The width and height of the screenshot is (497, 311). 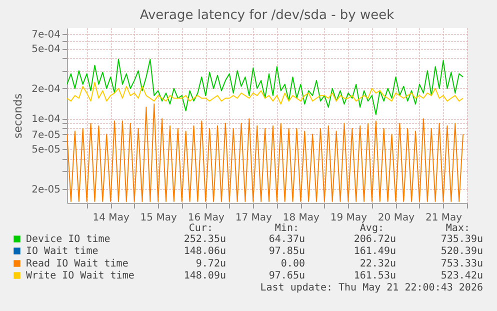 What do you see at coordinates (18, 115) in the screenshot?
I see `y-axis-title: seconds` at bounding box center [18, 115].